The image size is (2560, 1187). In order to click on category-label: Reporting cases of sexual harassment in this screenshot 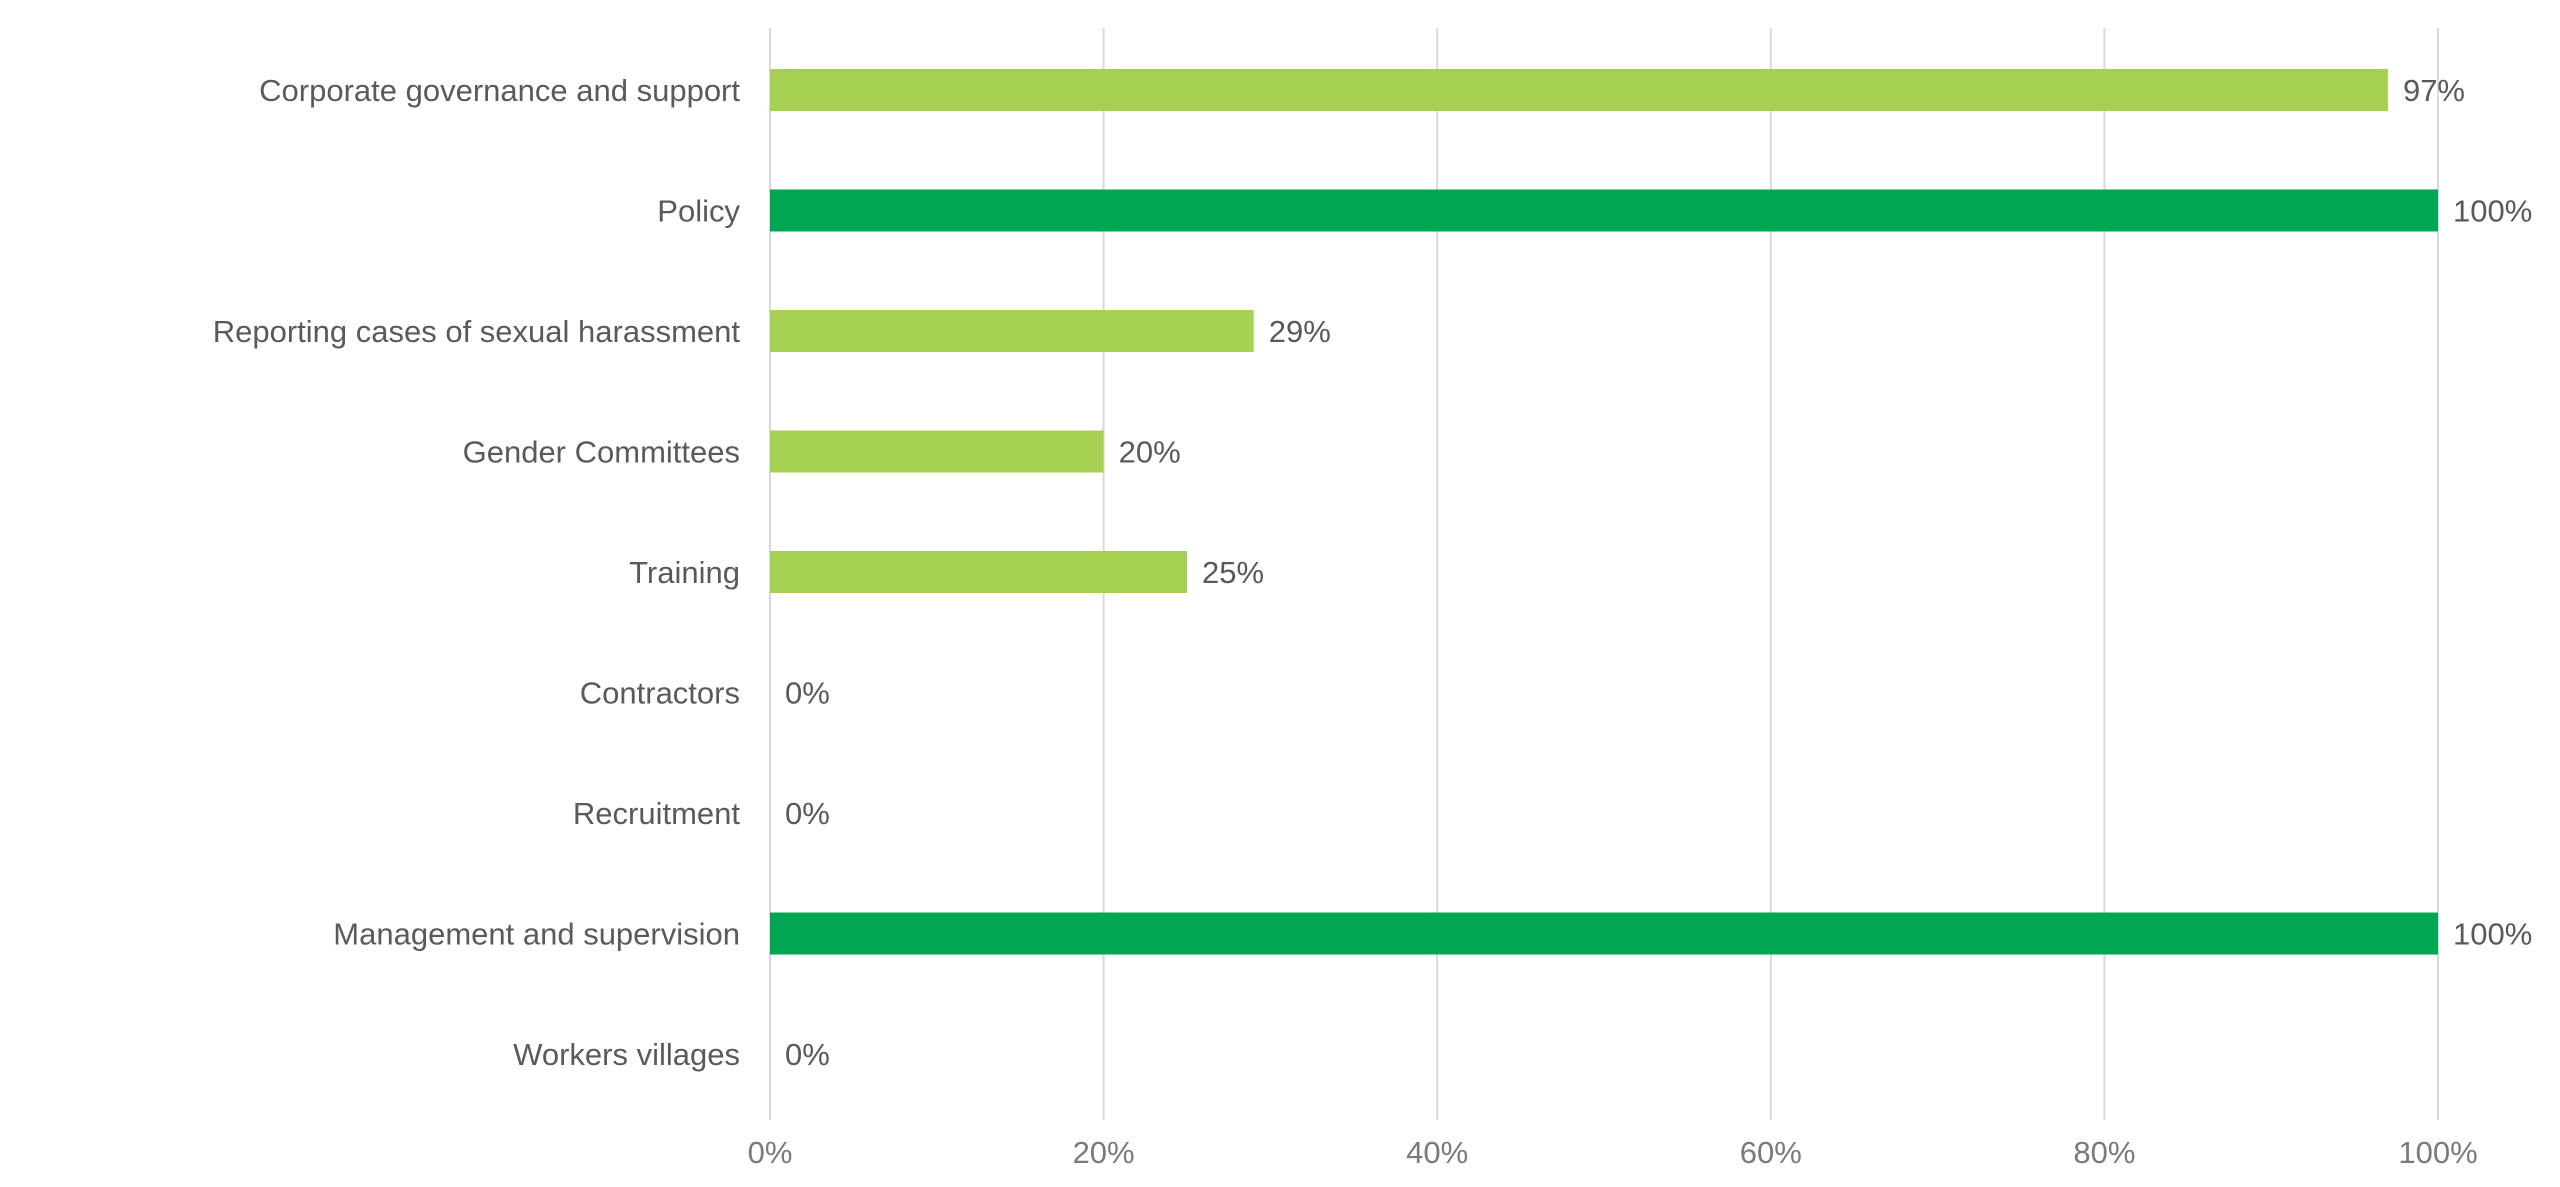, I will do `click(477, 331)`.